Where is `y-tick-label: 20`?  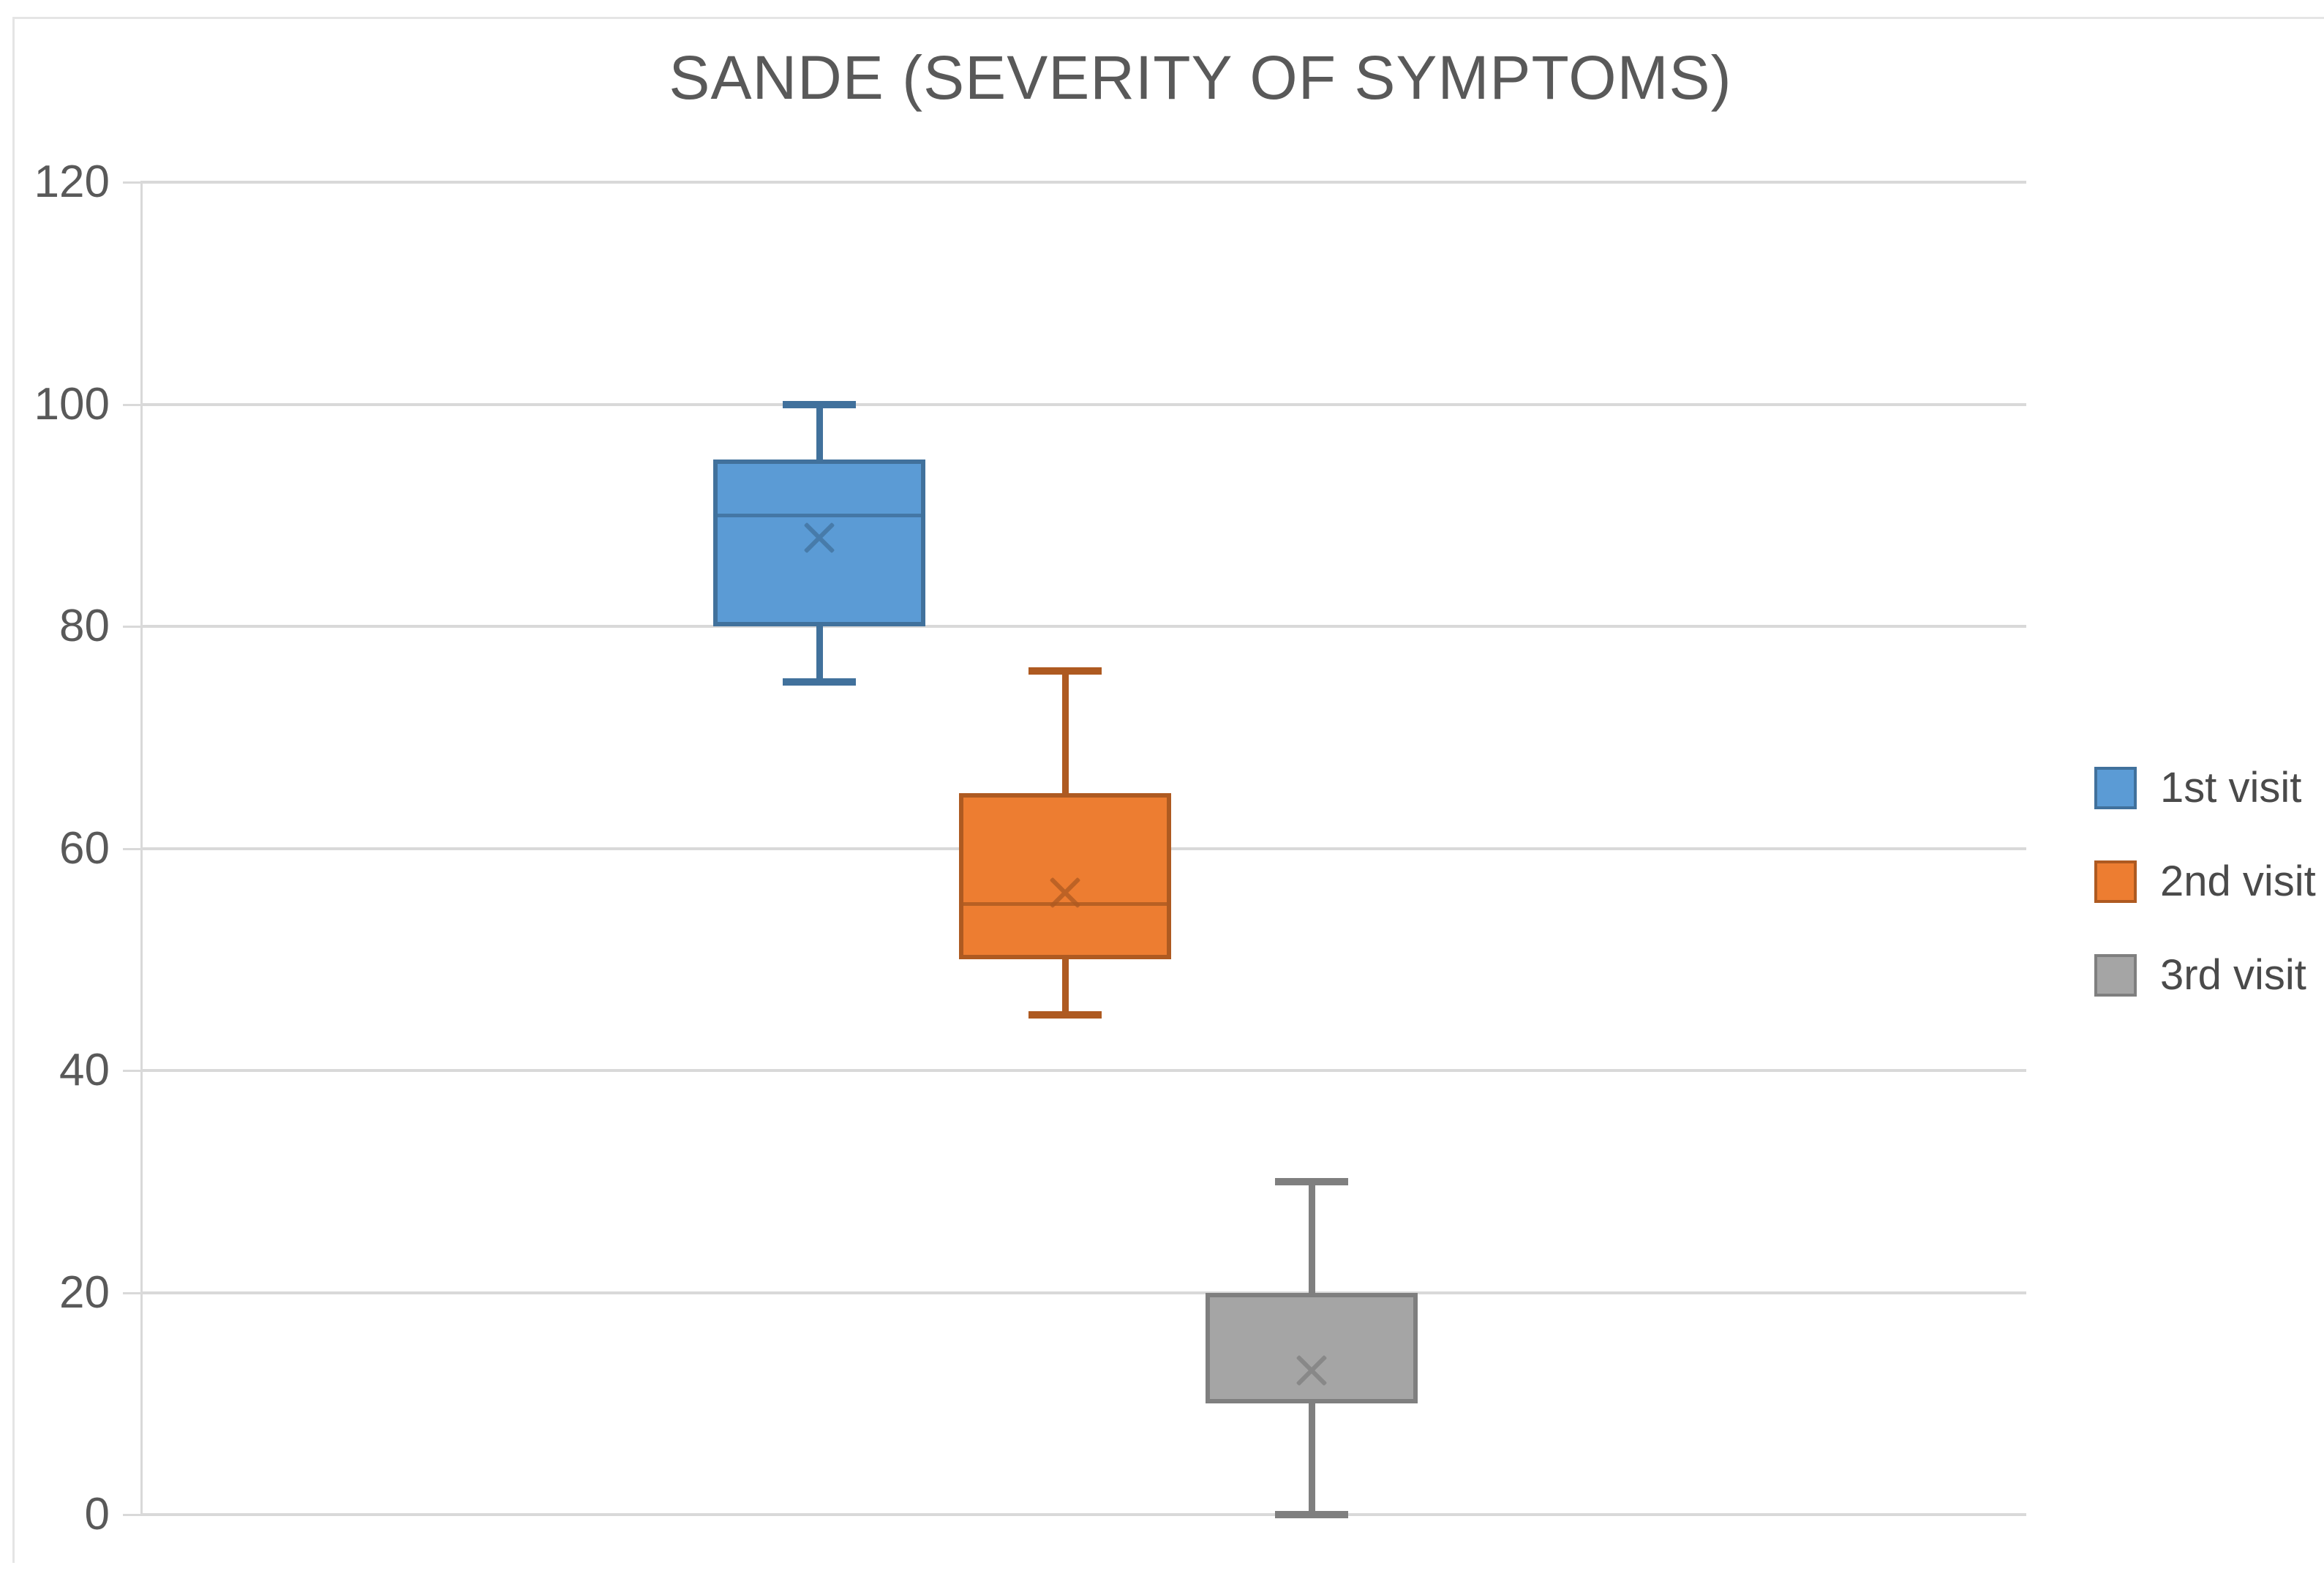 y-tick-label: 20 is located at coordinates (84, 1292).